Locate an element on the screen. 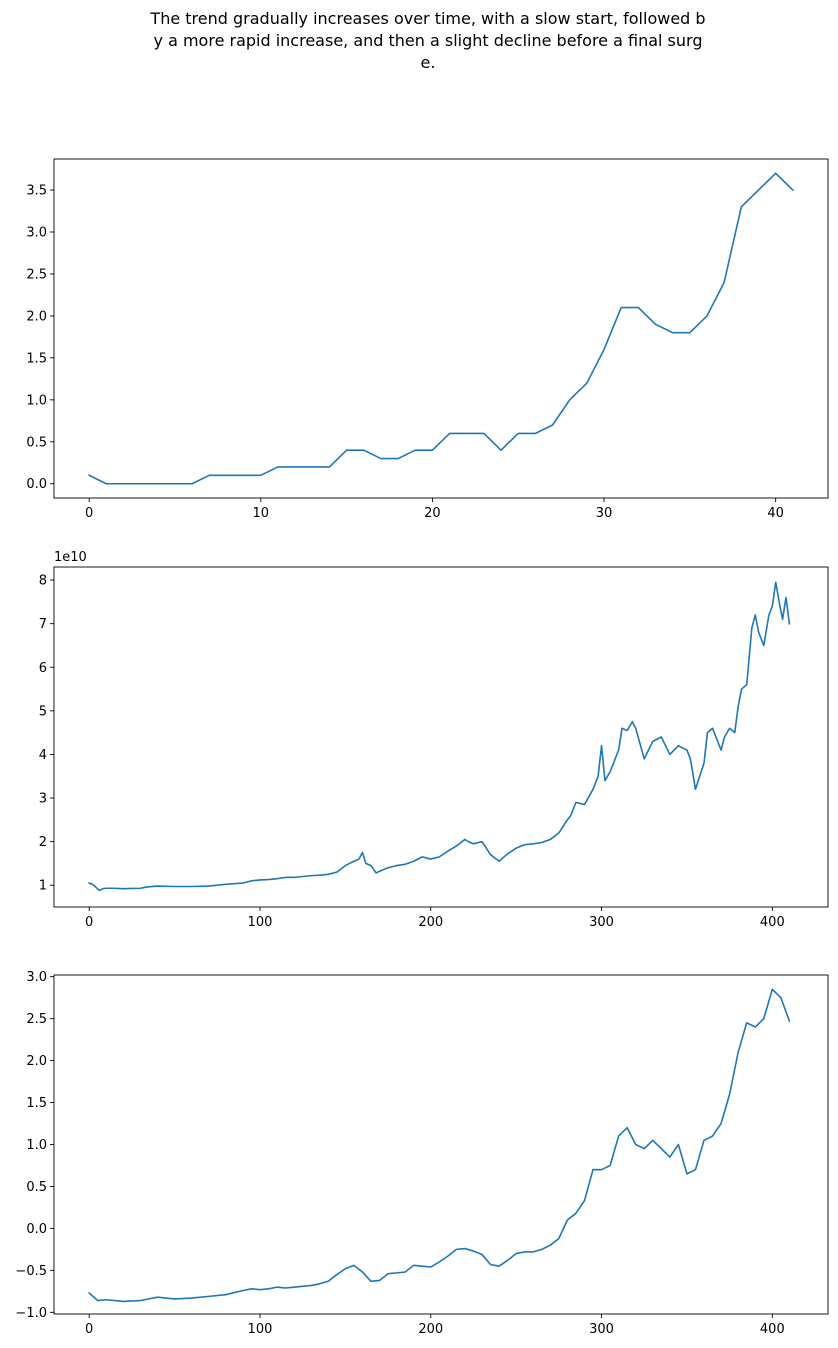 This screenshot has height=1348, width=838. y-tick-label: 7 is located at coordinates (43, 624).